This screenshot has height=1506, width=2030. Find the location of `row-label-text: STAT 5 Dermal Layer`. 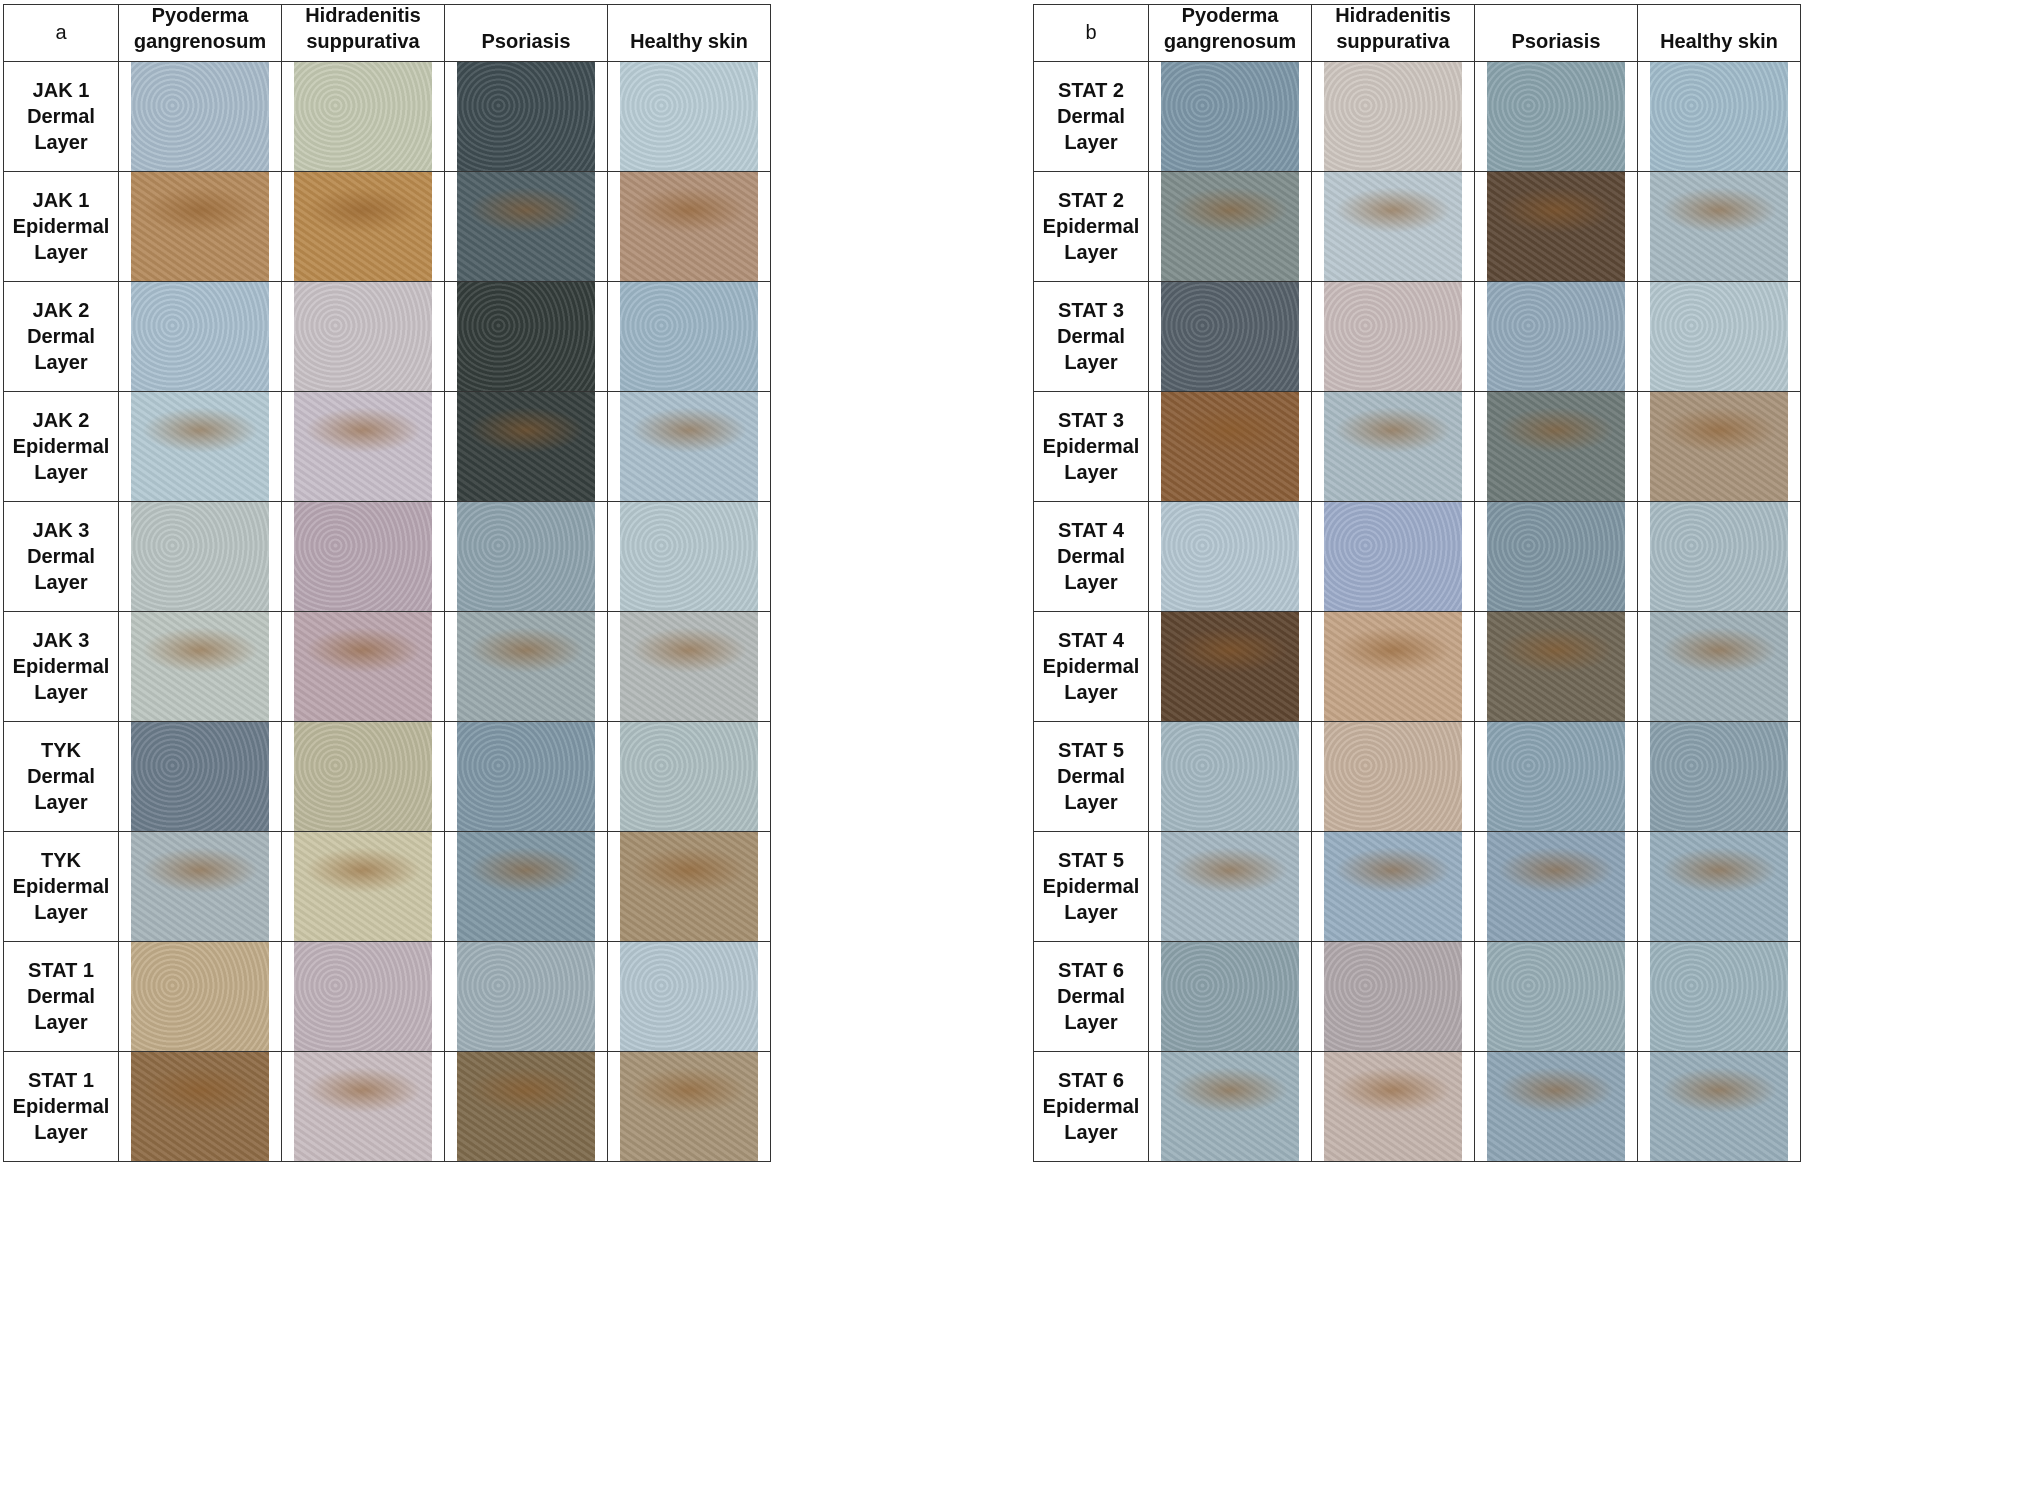

row-label-text: STAT 5 Dermal Layer is located at coordinates (1091, 776).